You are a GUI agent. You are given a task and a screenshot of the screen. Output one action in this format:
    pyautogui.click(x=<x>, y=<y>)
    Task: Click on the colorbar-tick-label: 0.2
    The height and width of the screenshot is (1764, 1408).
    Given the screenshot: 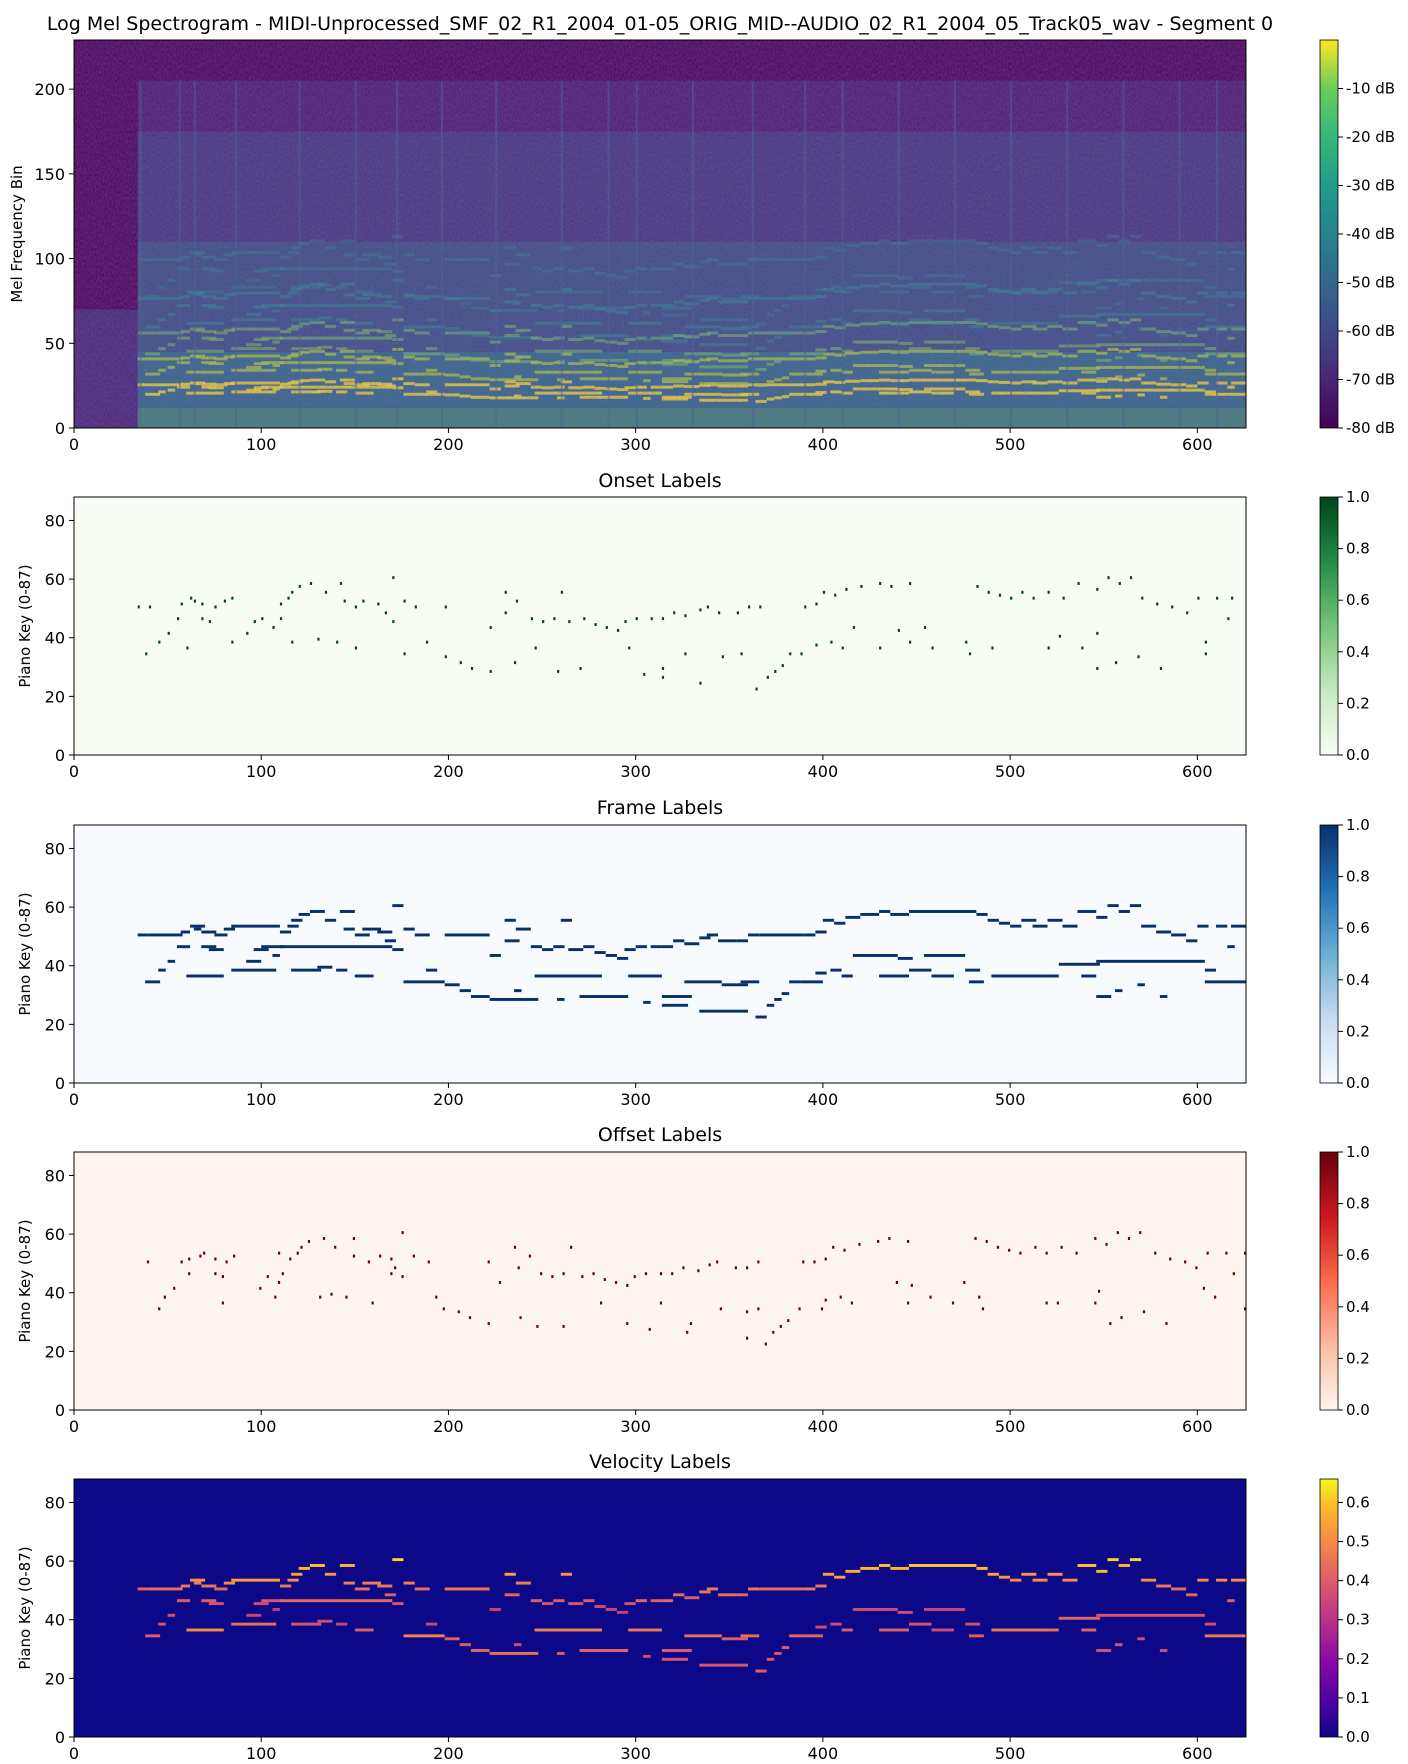 What is the action you would take?
    pyautogui.click(x=1358, y=1031)
    